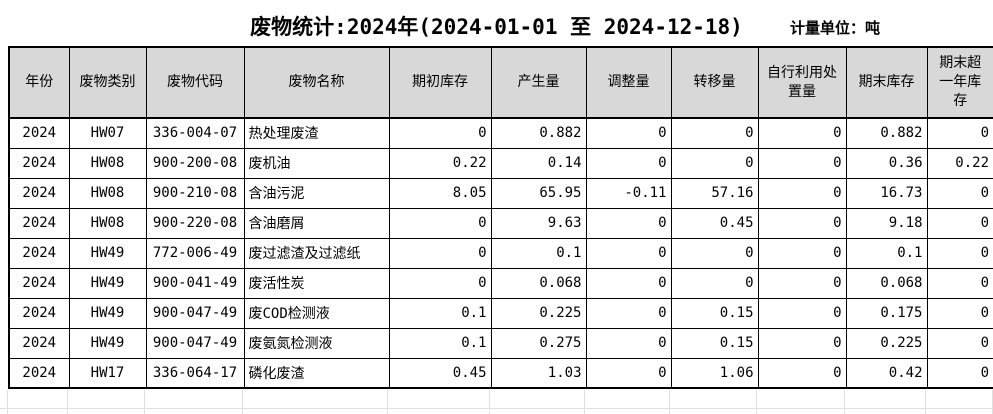 This screenshot has width=993, height=414. I want to click on column-header: 转移量, so click(714, 82).